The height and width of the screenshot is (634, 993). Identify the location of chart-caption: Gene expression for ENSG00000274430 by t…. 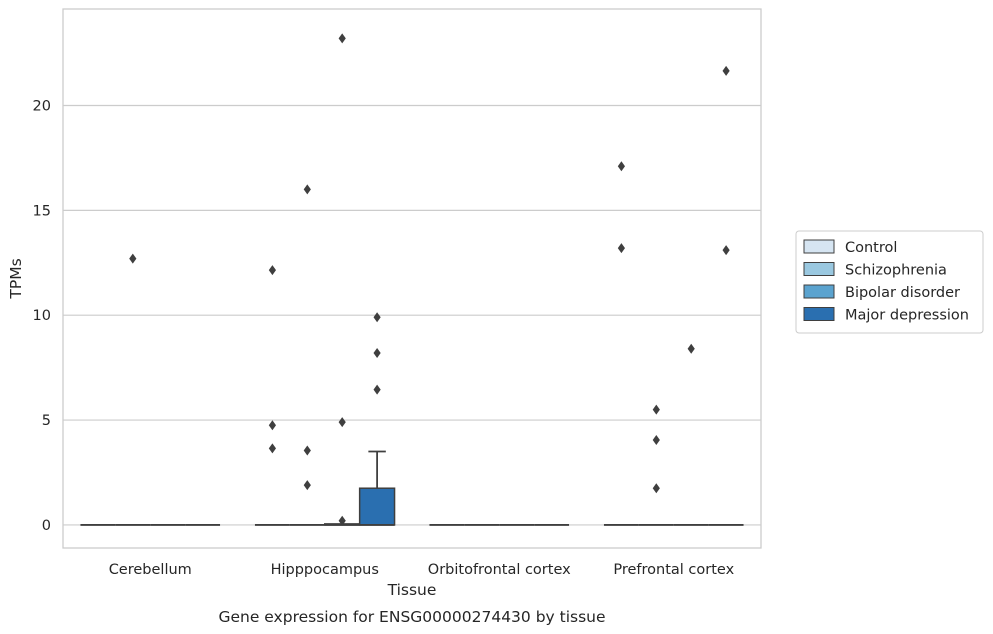
(411, 617).